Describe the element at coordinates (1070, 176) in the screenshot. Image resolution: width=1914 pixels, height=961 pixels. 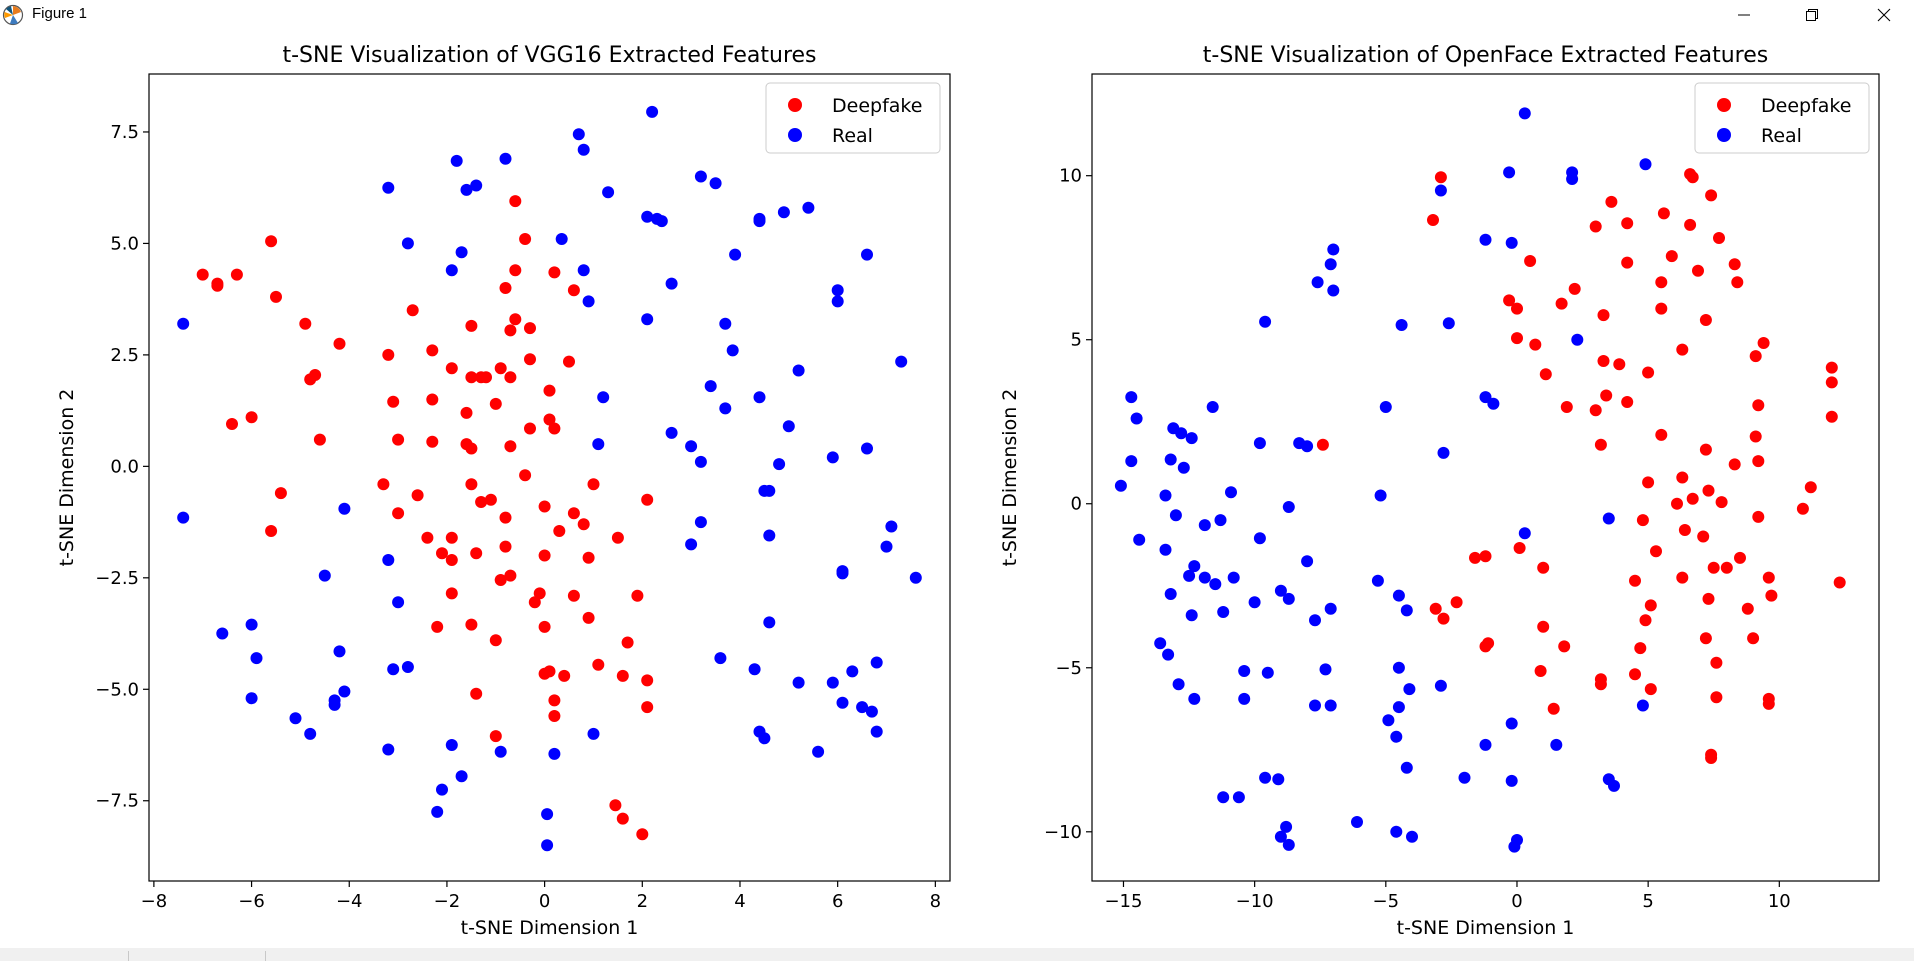
I see `y-tick-label: 10` at that location.